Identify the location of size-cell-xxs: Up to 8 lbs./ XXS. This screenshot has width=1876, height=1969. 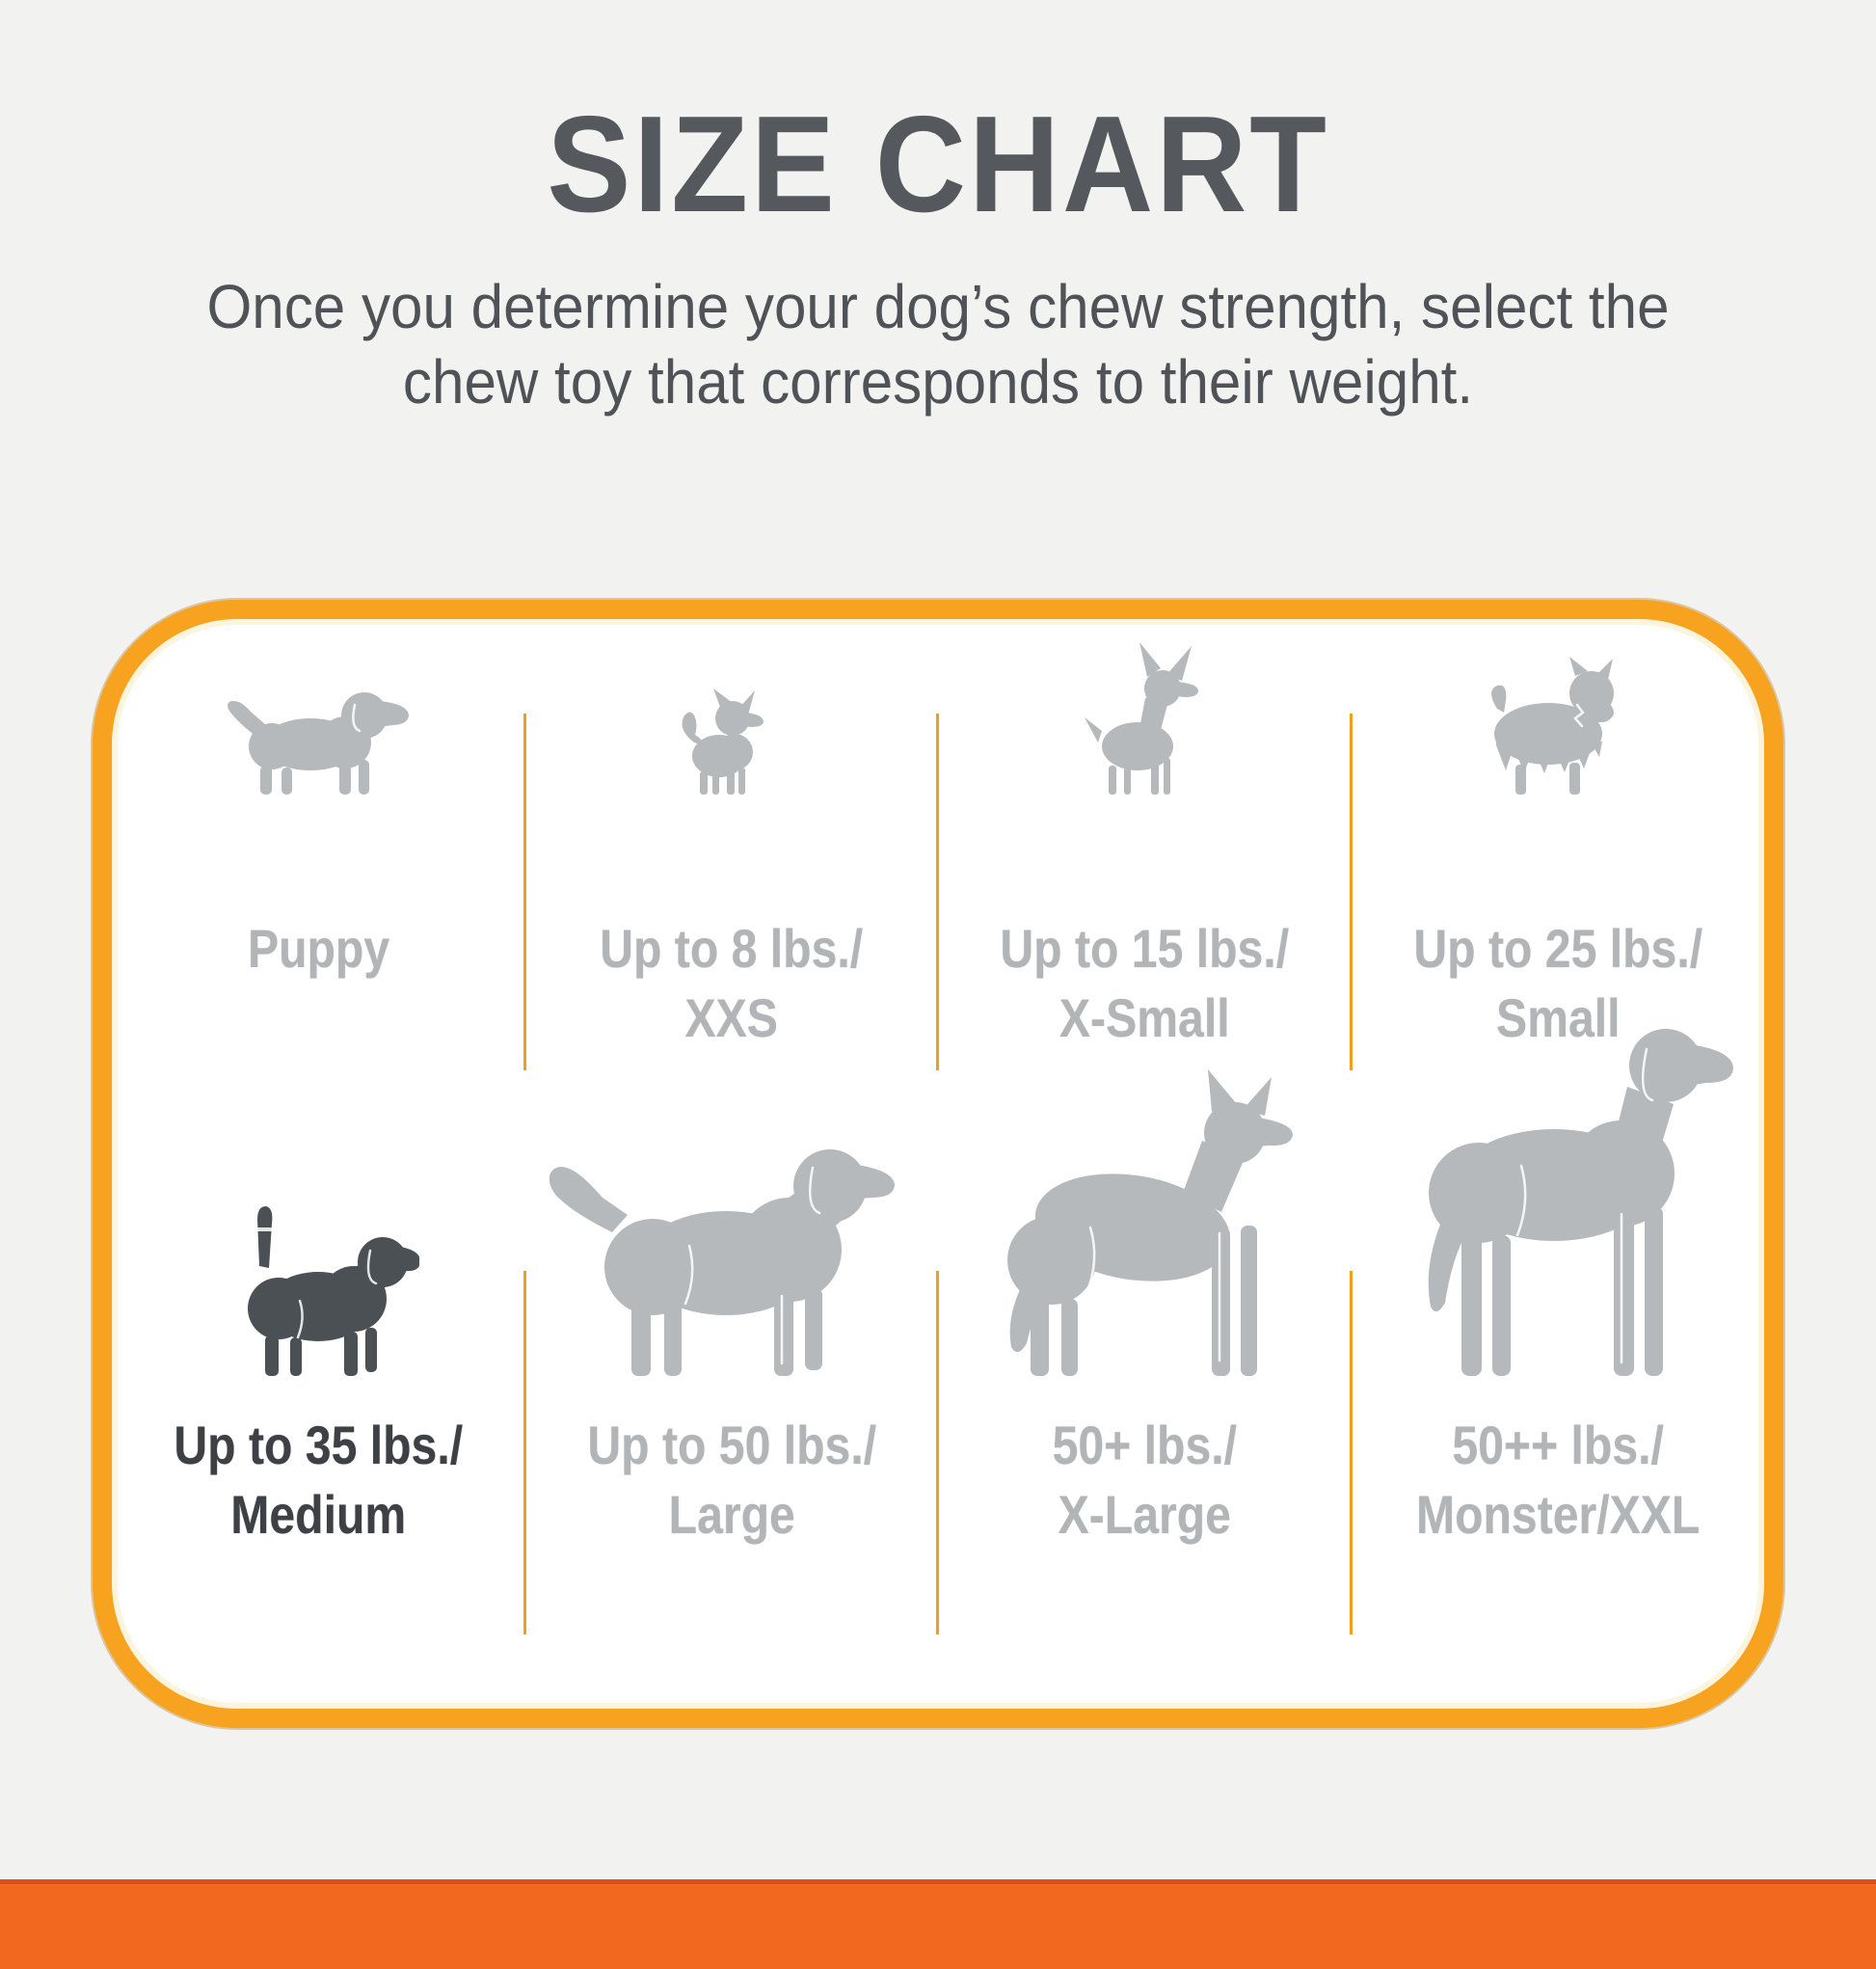
(732, 860).